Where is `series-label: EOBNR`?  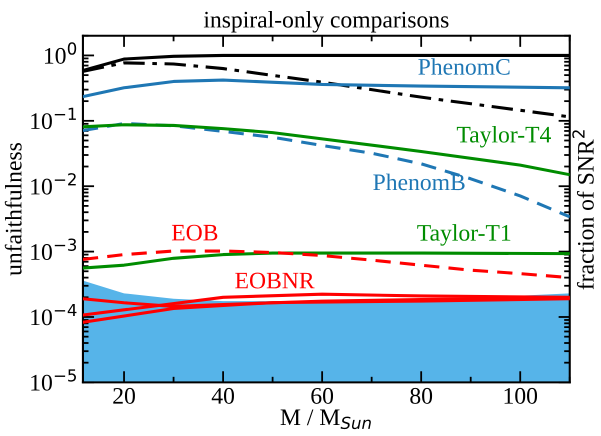
series-label: EOBNR is located at coordinates (275, 280).